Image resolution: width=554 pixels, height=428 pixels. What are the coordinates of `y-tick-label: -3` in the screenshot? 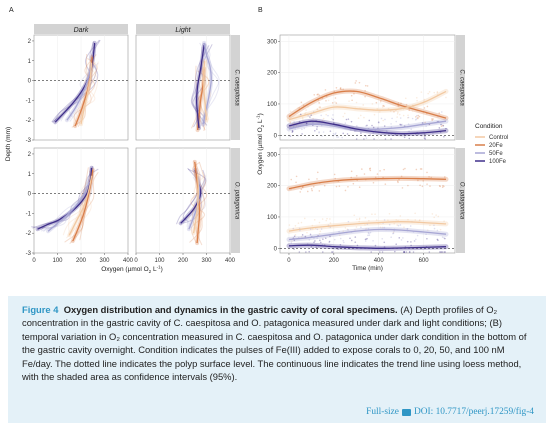 It's located at (29, 141).